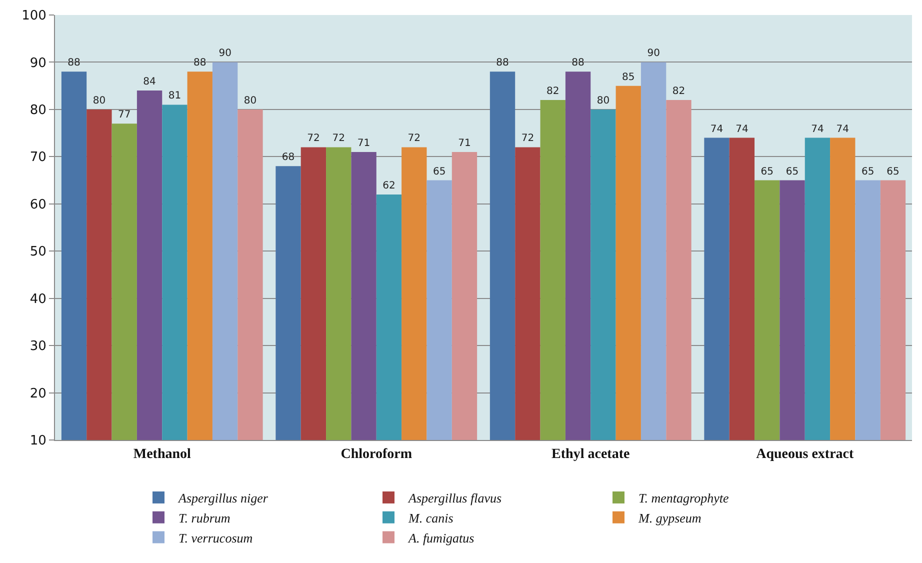 This screenshot has width=922, height=563. Describe the element at coordinates (670, 518) in the screenshot. I see `legend-label: M. gypseum` at that location.